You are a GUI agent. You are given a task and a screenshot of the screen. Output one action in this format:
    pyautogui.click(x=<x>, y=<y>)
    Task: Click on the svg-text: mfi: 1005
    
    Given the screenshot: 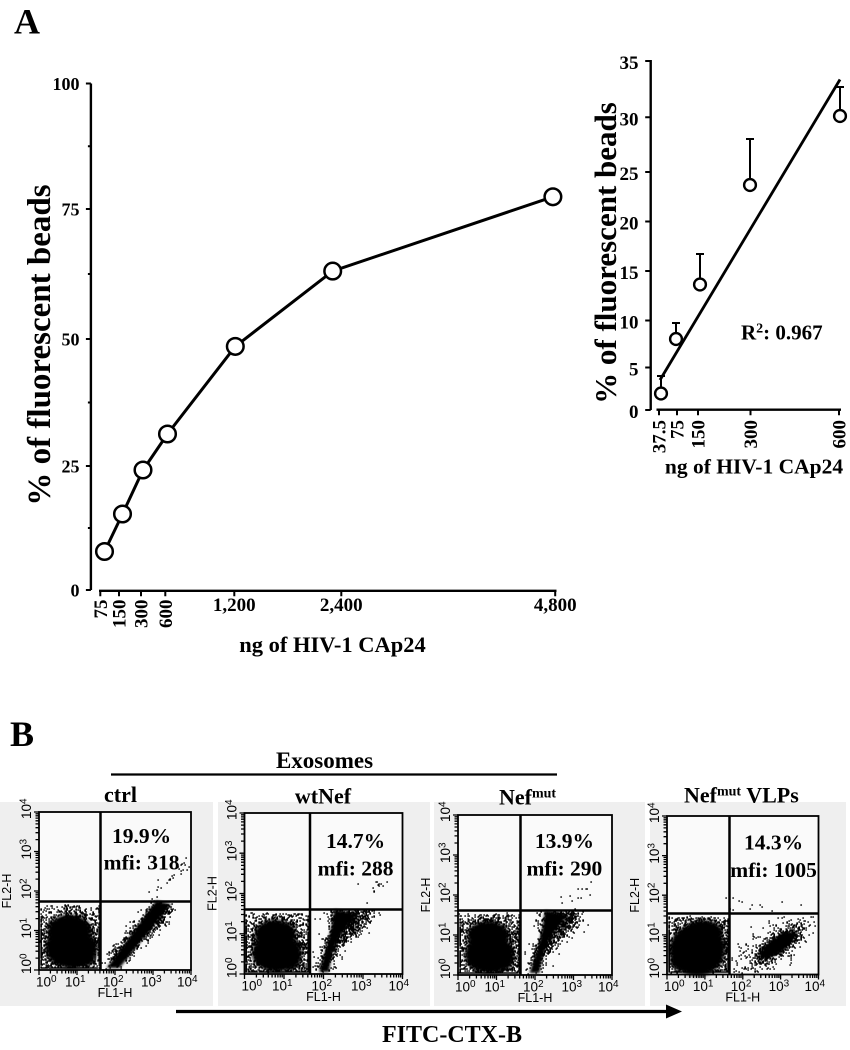 What is the action you would take?
    pyautogui.click(x=773, y=870)
    